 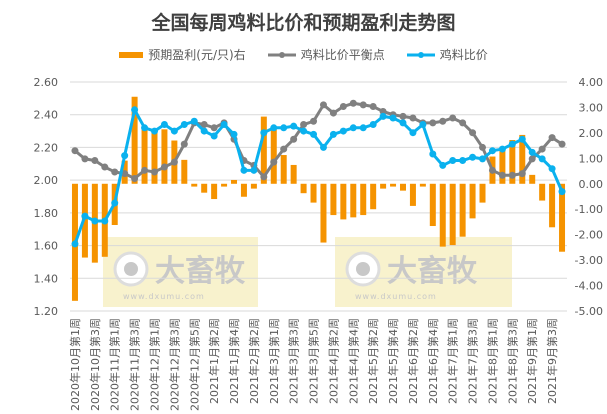 I want to click on x-axis-tick-label: 2021年4月第4周, so click(x=353, y=361).